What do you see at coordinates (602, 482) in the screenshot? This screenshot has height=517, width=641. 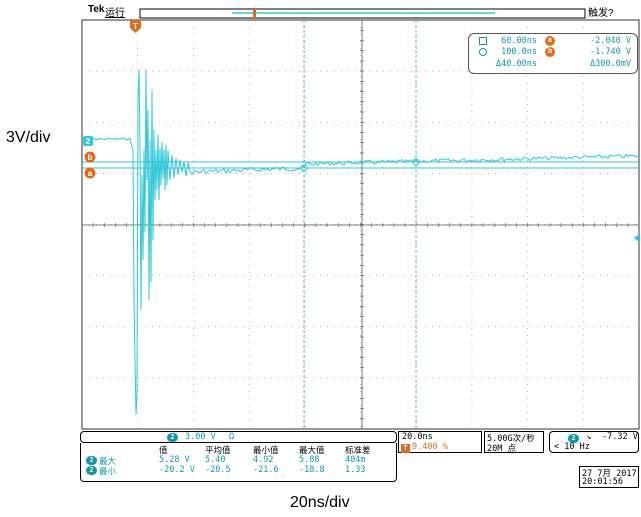 I see `time-display: 20:01:56` at bounding box center [602, 482].